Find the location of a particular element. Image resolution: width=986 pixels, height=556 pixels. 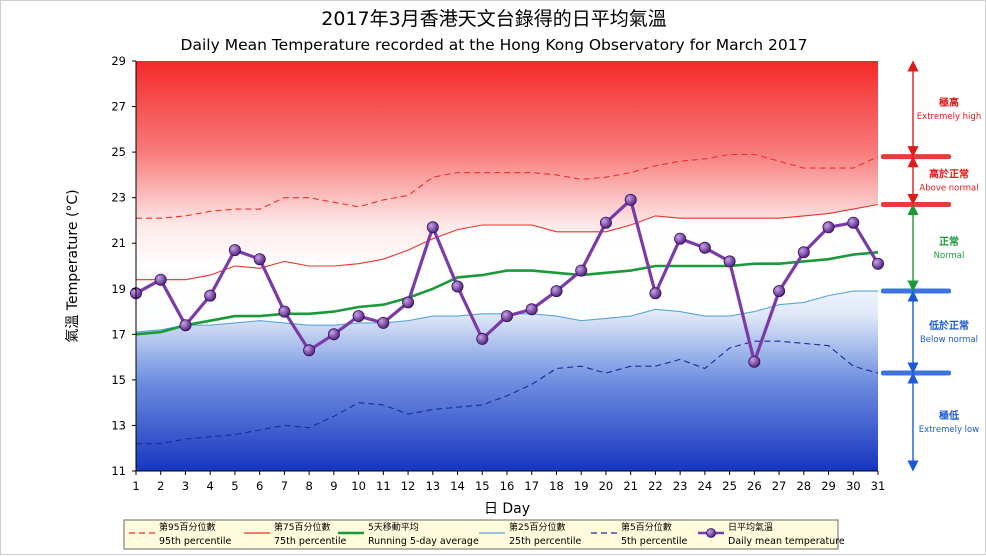

x-tick-label: 19 is located at coordinates (581, 486).